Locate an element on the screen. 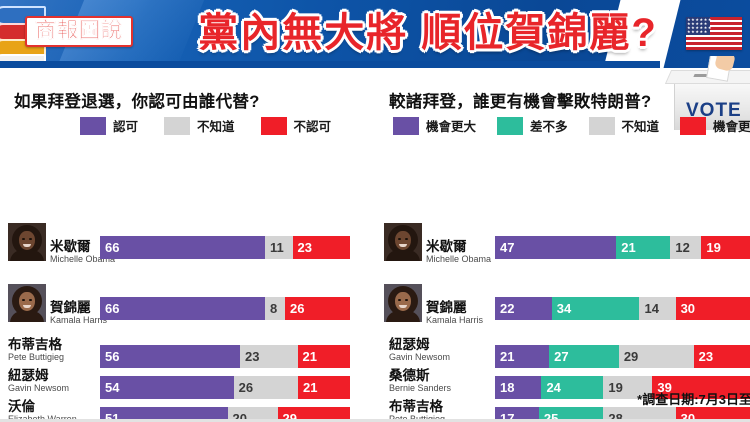 Image resolution: width=750 pixels, height=422 pixels. right-chart-title: 較諸拜登，誰更有機會擊敗特朗普? is located at coordinates (520, 102).